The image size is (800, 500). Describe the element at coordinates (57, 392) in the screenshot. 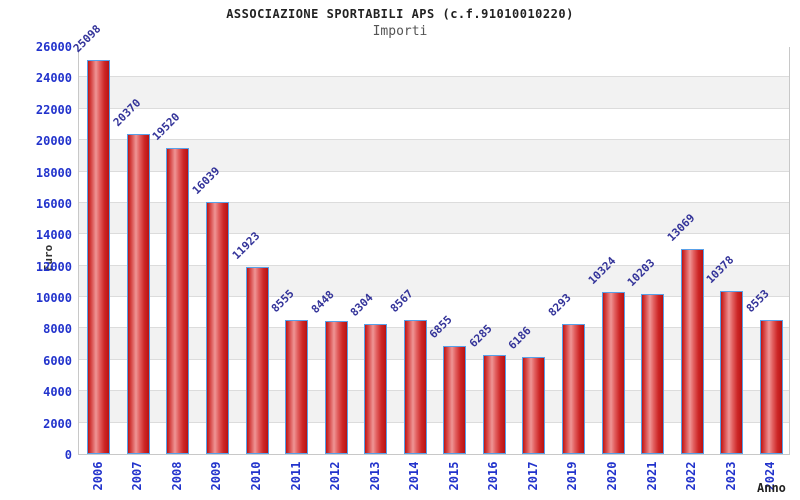

I see `y-tick-label: 4000` at that location.